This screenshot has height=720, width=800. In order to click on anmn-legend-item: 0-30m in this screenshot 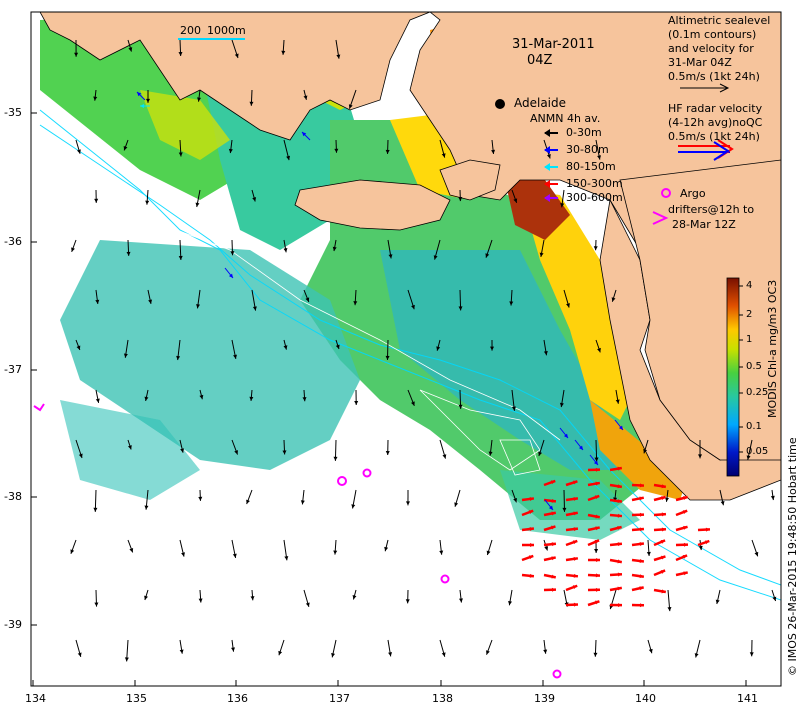, I will do `click(584, 132)`.